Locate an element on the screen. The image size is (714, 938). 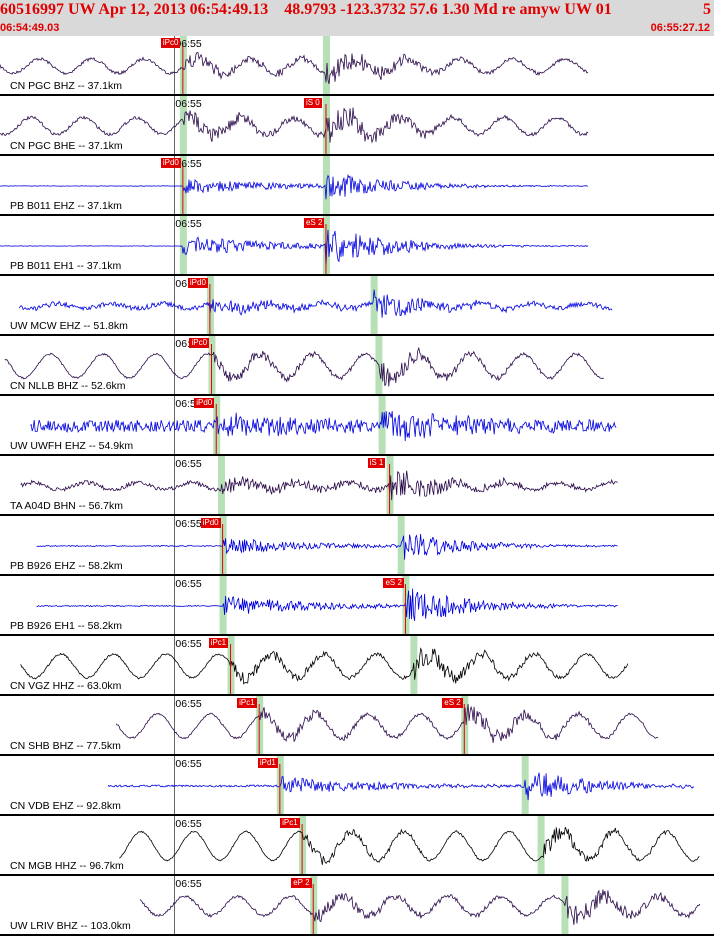
trace-panel: 06:55 eS 2 PB B011 EH1 -- 37.1km is located at coordinates (357, 246).